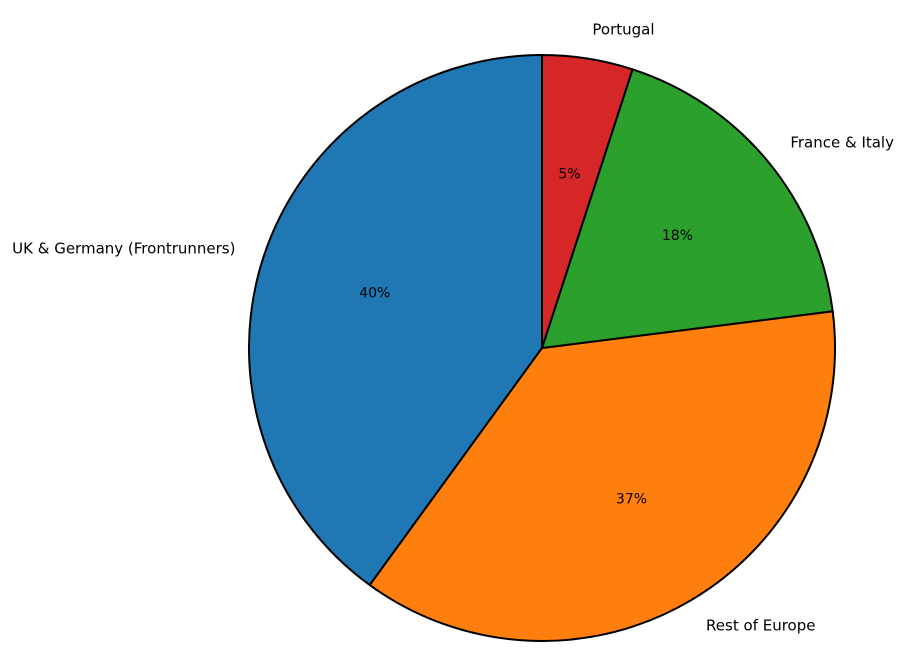 This screenshot has width=900, height=659. I want to click on pct-label-portugal: 5%, so click(569, 174).